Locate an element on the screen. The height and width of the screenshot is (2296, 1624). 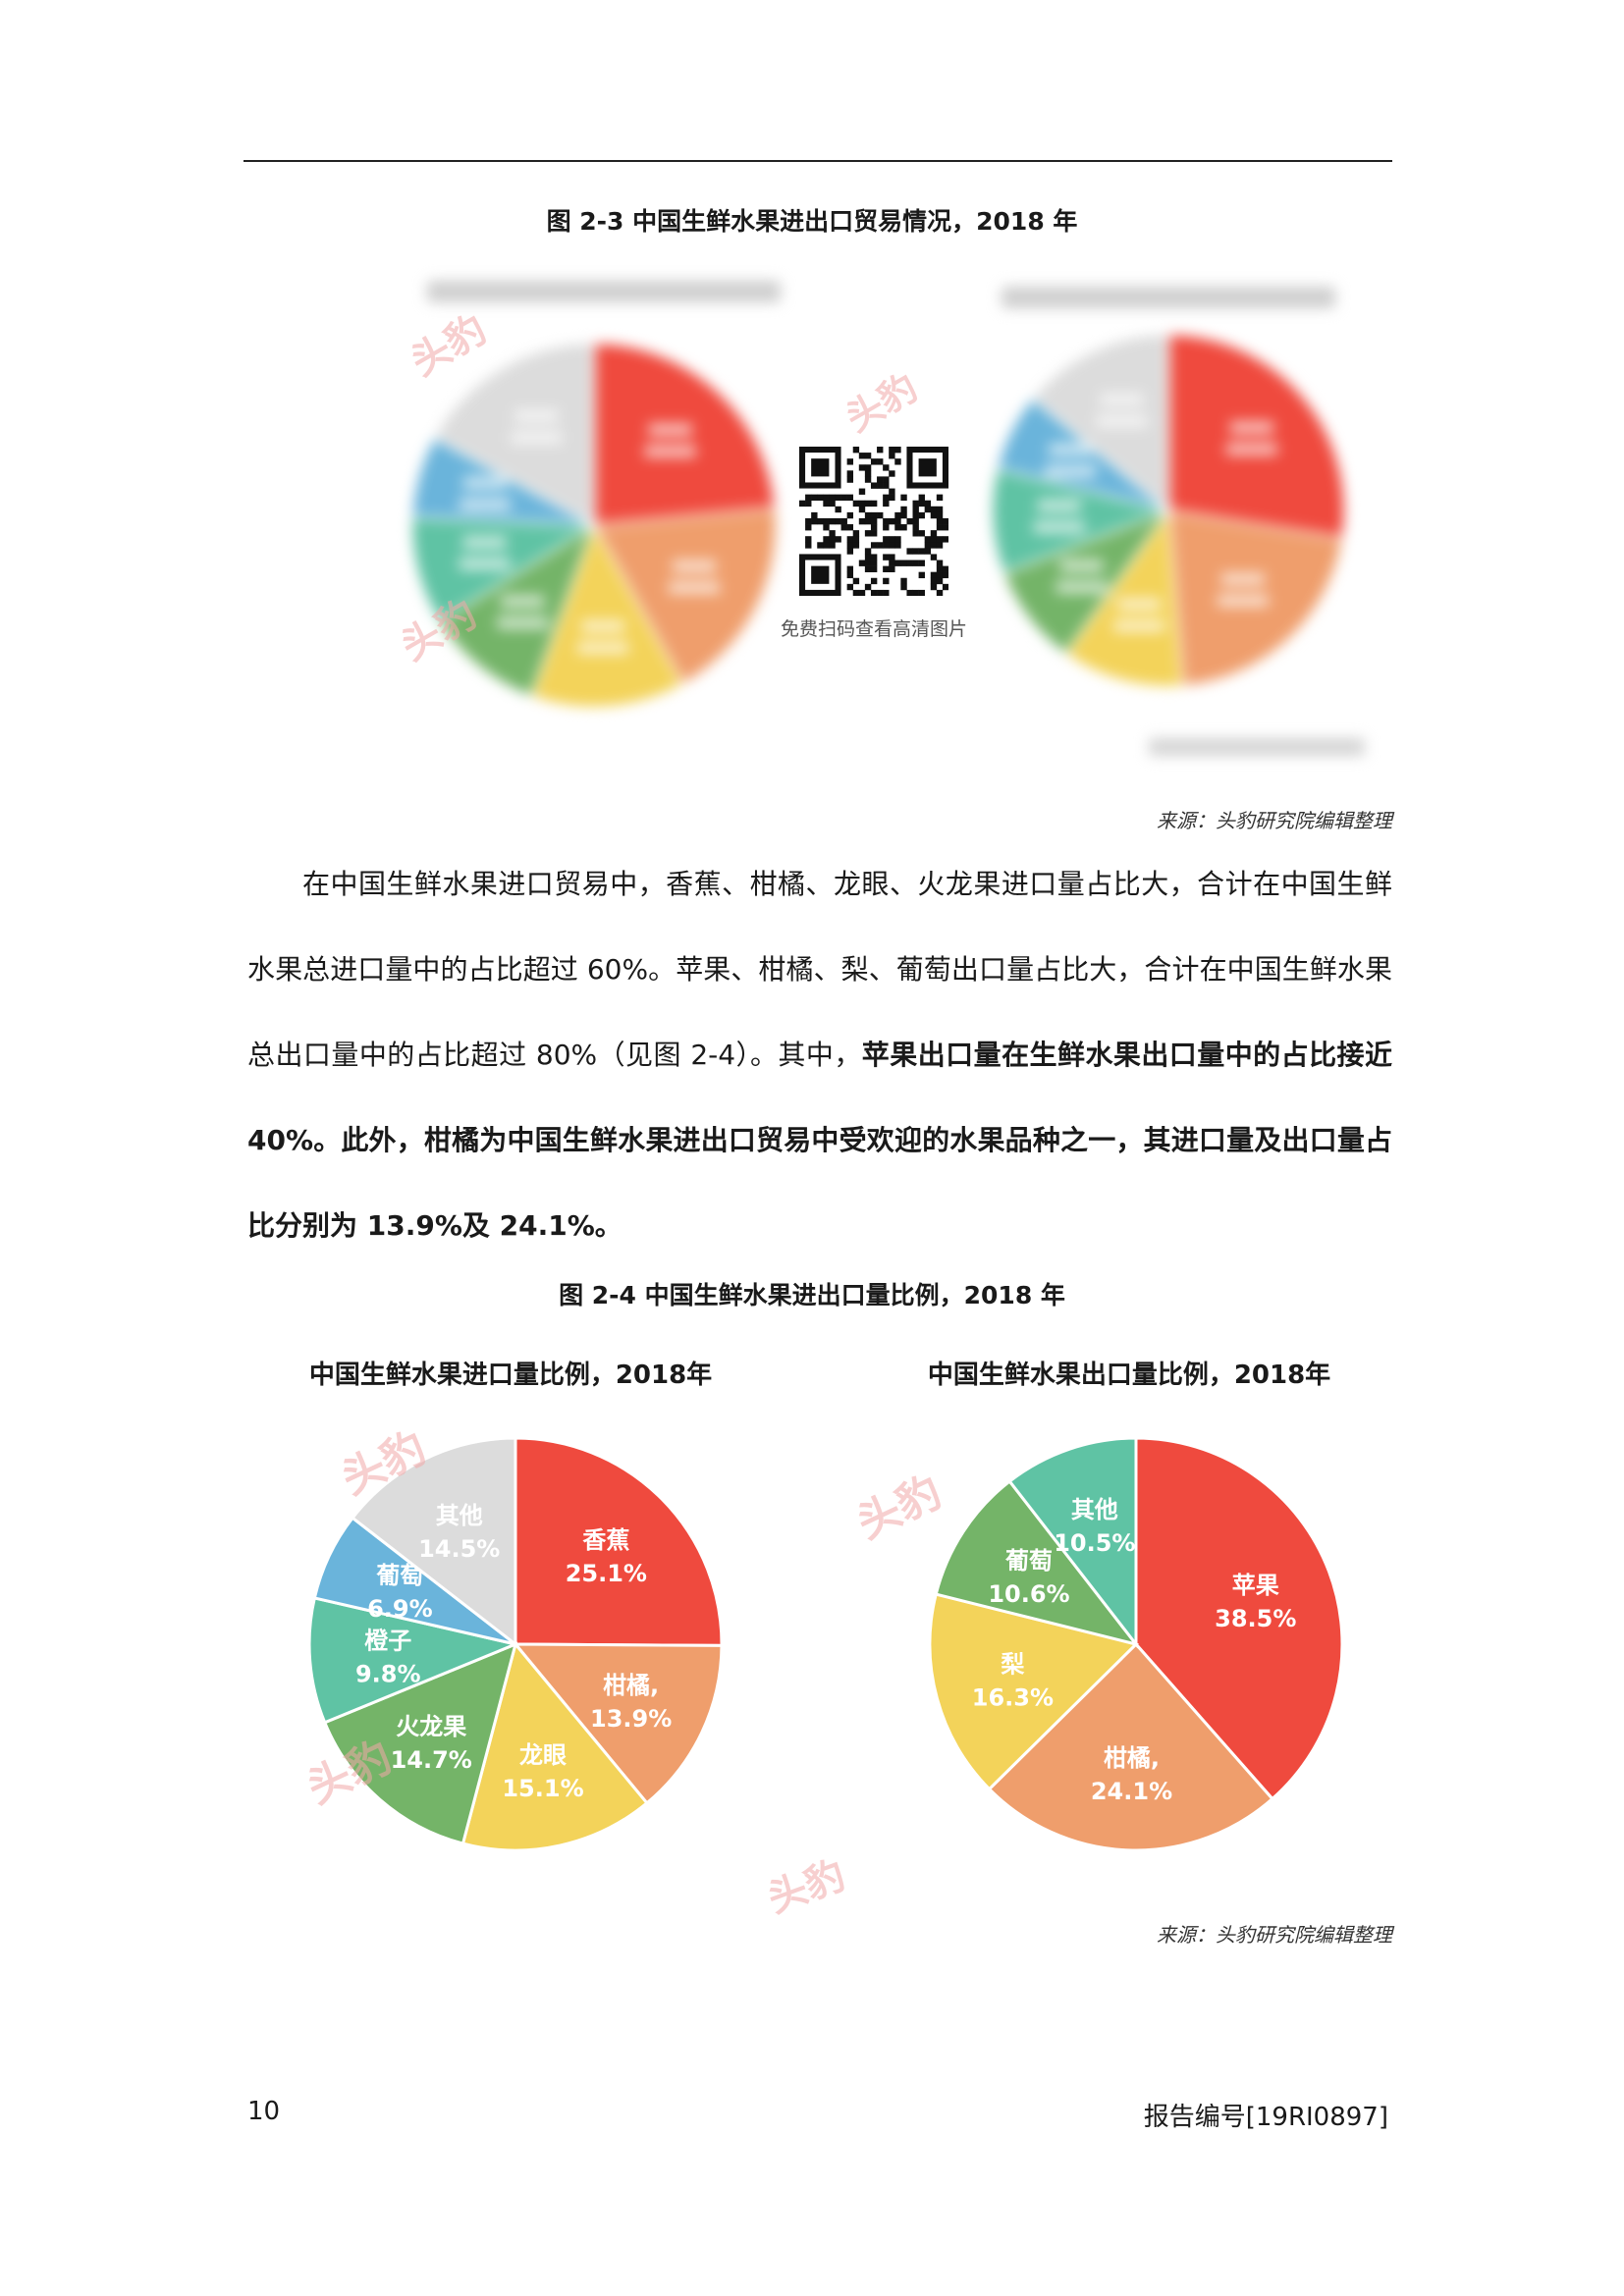
export-pie-slice-value-4: 10.5% is located at coordinates (1094, 1543).